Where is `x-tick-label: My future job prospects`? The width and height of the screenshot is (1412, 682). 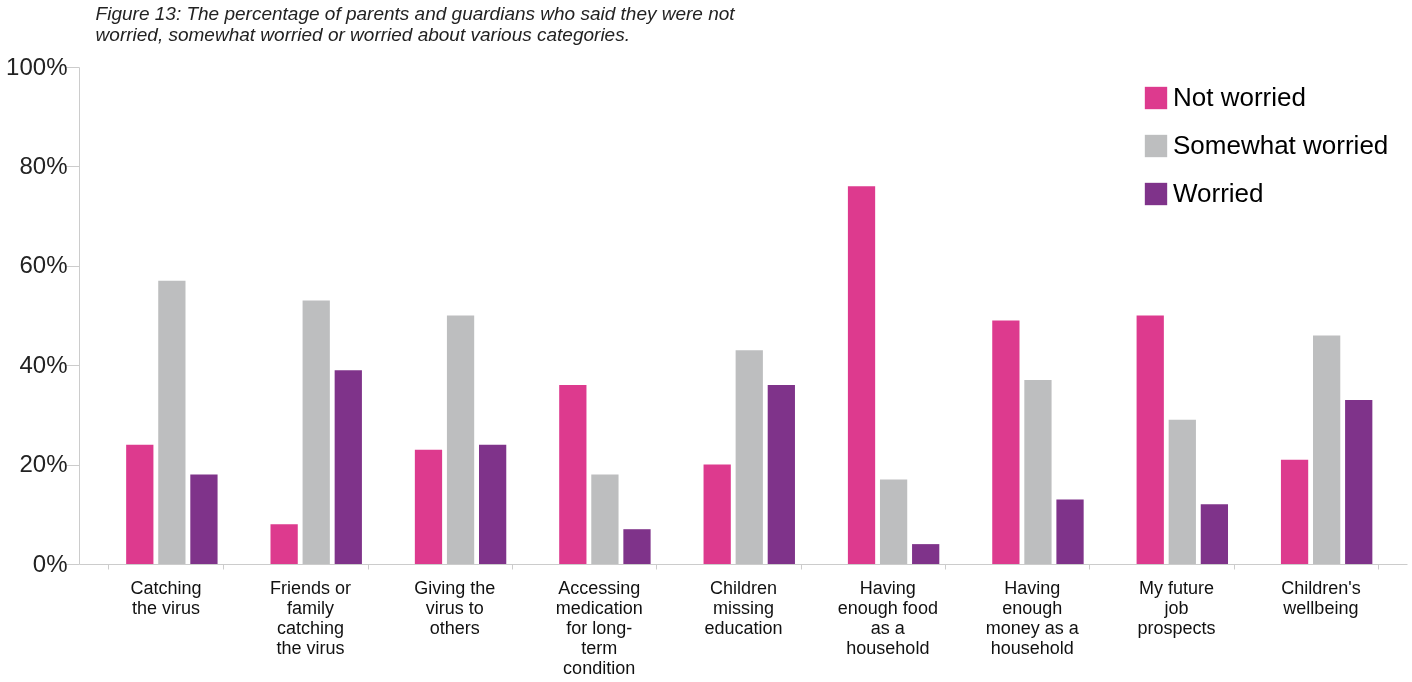 x-tick-label: My future job prospects is located at coordinates (1176, 607).